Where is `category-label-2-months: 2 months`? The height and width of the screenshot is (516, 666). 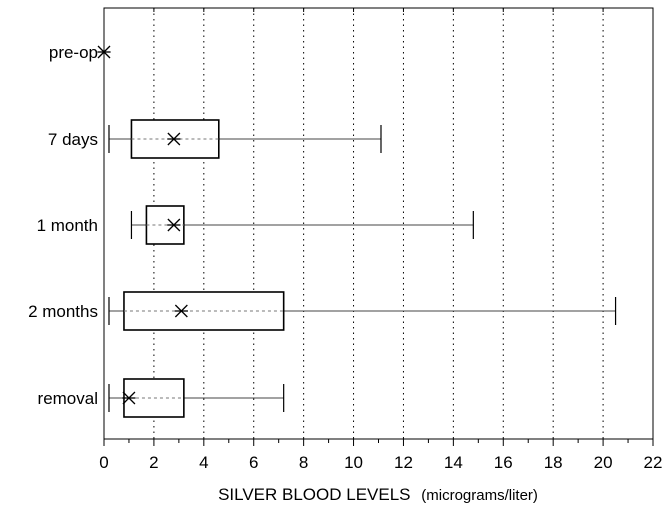 category-label-2-months: 2 months is located at coordinates (63, 311).